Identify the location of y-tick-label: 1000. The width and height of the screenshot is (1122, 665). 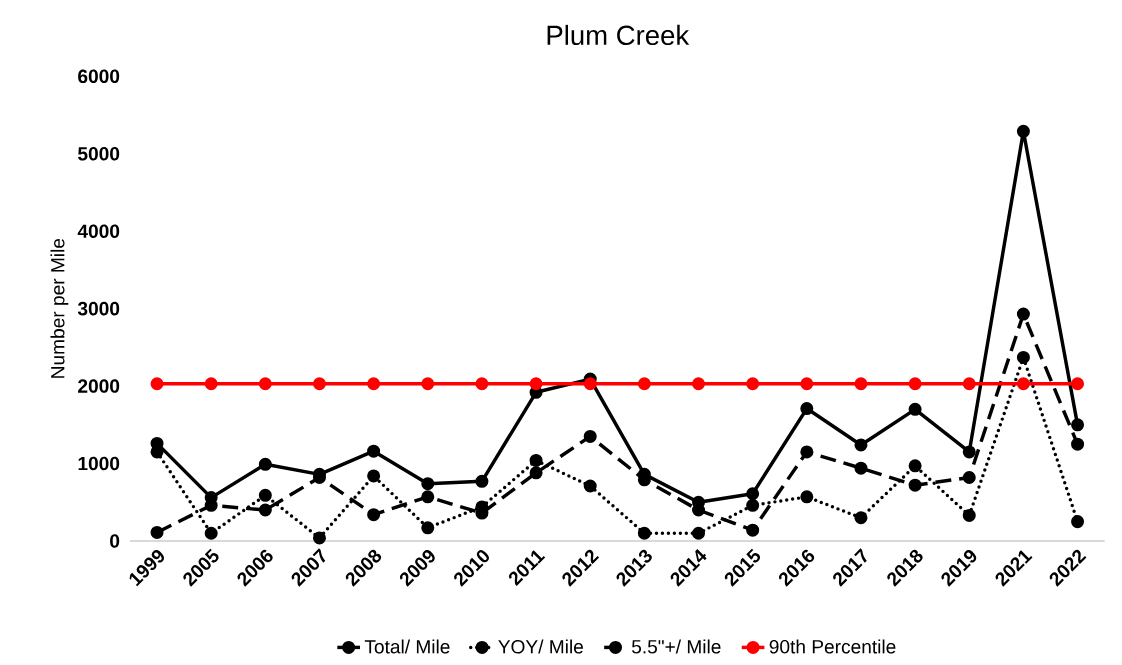
(99, 463).